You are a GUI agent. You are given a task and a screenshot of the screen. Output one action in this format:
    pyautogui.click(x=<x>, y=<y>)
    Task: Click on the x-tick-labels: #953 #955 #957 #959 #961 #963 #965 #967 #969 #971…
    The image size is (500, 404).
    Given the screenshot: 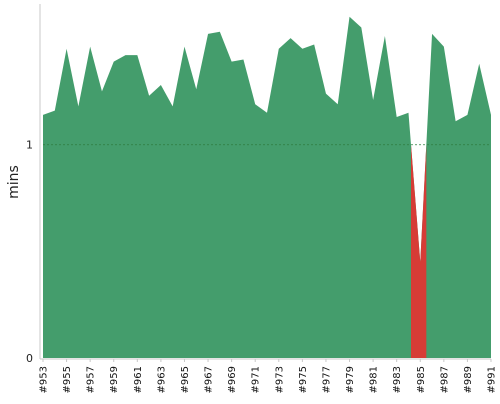 What is the action you would take?
    pyautogui.click(x=268, y=376)
    